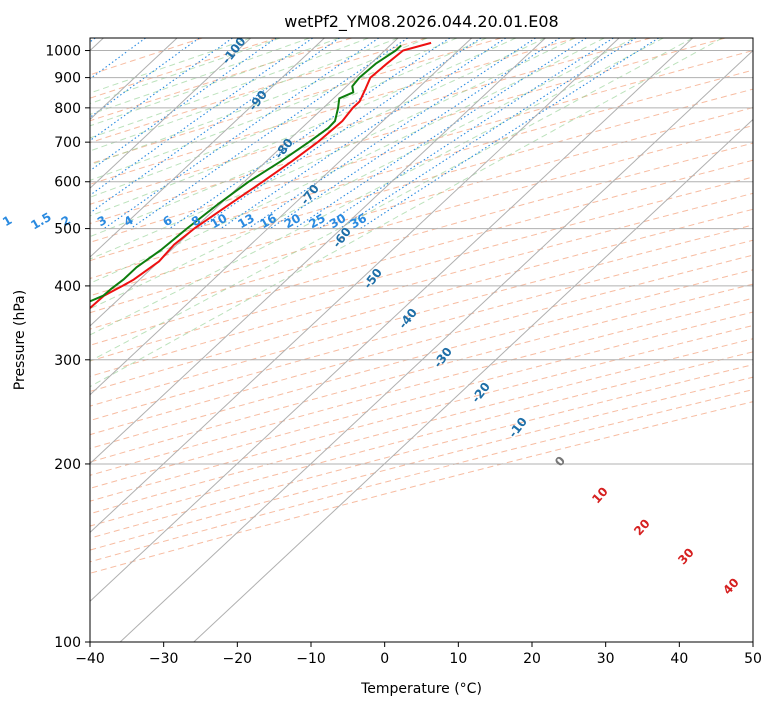 This screenshot has width=775, height=708. Describe the element at coordinates (20, 340) in the screenshot. I see `y-axis-label: Pressure (hPa)` at that location.